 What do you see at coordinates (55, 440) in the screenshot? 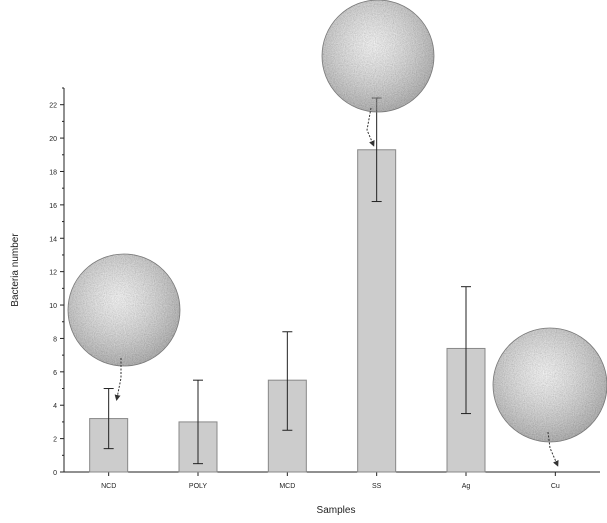
I see `y-tick-label: 2` at bounding box center [55, 440].